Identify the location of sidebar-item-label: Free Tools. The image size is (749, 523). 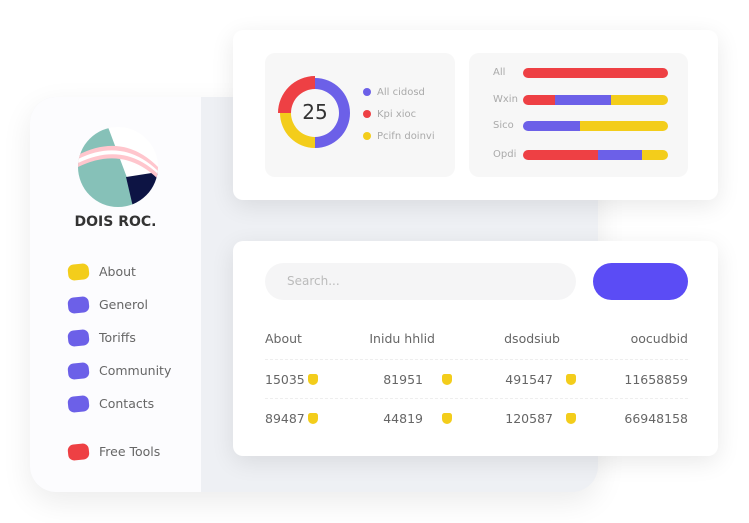
(130, 451).